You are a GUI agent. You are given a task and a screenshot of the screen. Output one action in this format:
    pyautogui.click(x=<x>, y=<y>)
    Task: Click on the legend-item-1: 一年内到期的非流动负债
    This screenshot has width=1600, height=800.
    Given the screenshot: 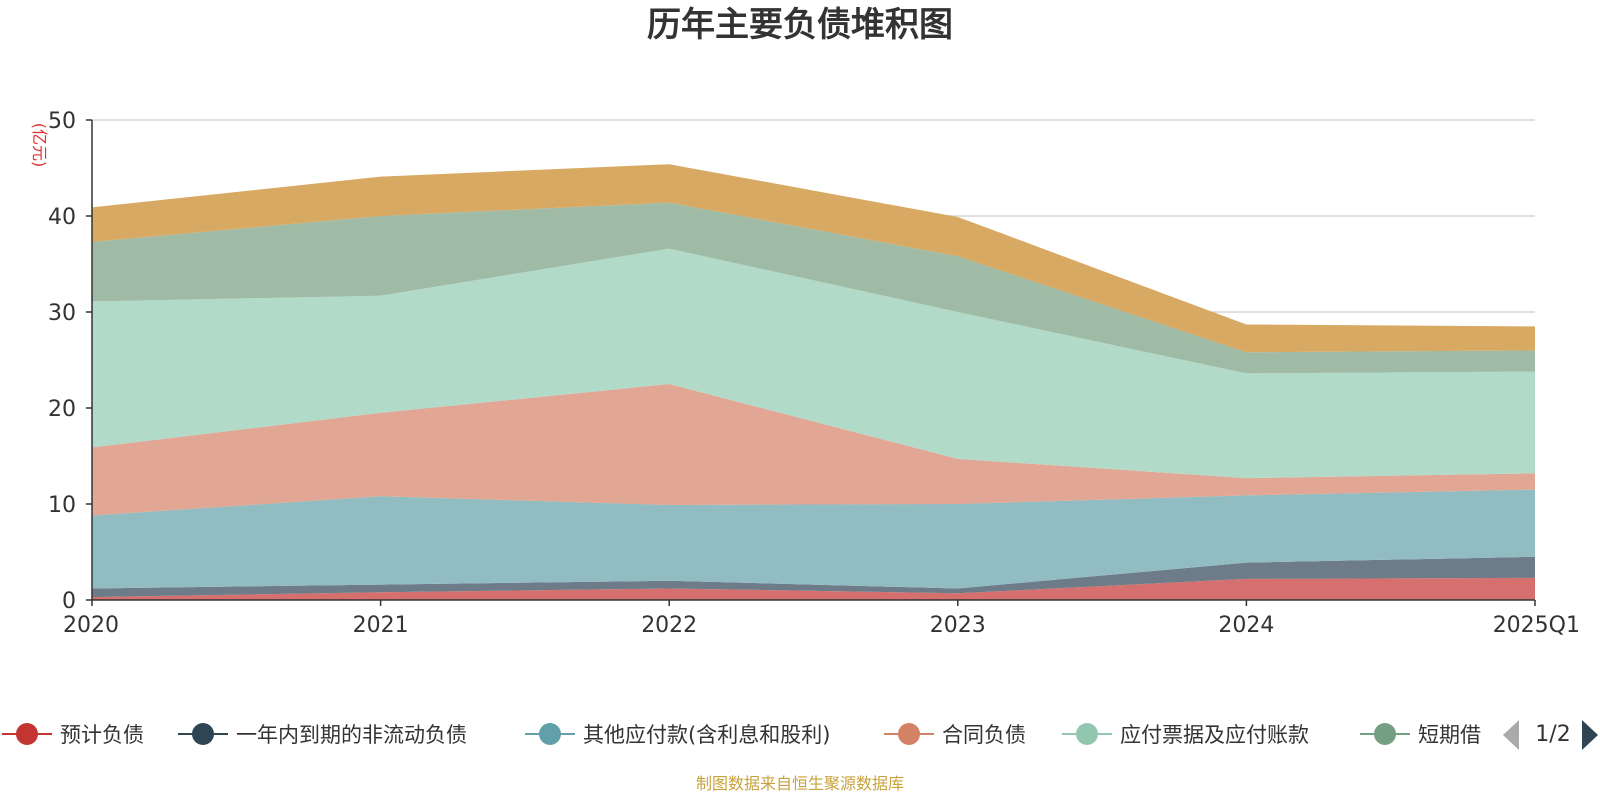 What is the action you would take?
    pyautogui.click(x=322, y=735)
    